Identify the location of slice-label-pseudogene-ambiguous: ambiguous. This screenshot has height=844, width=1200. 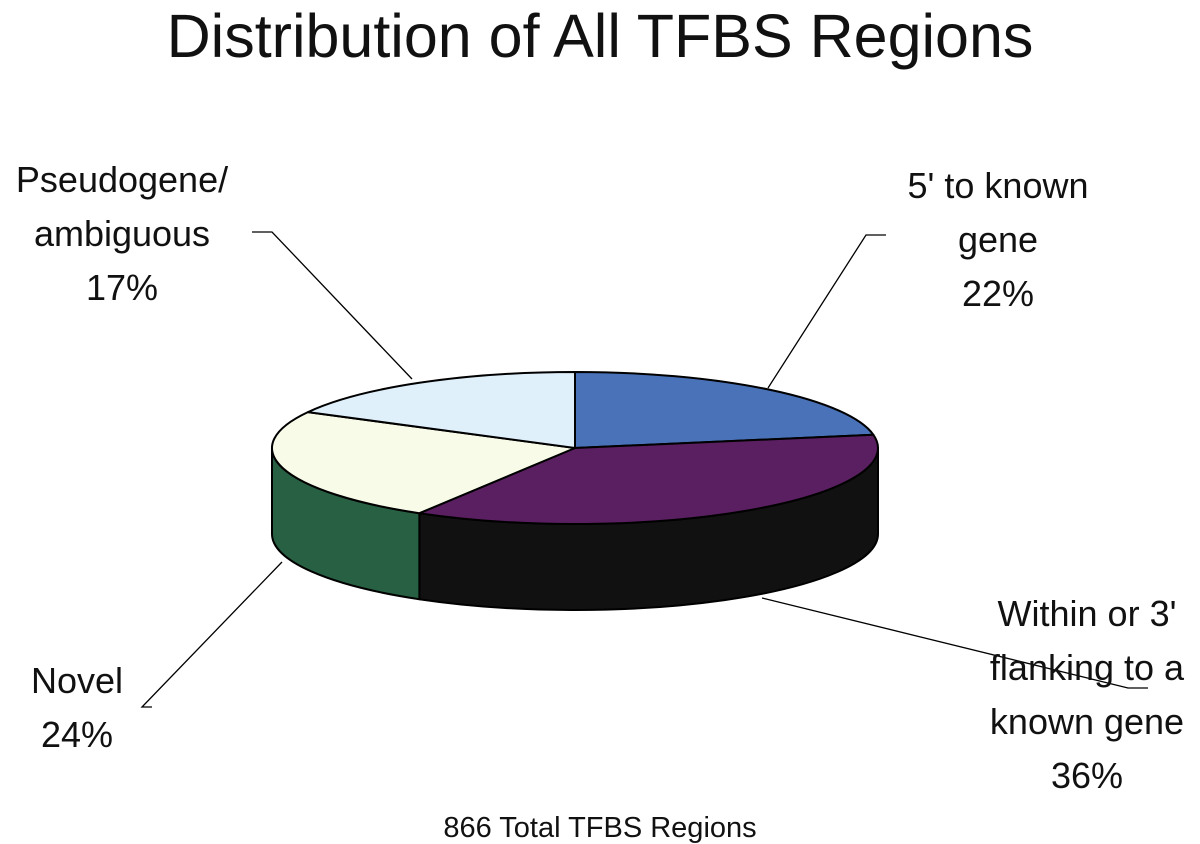
(122, 233).